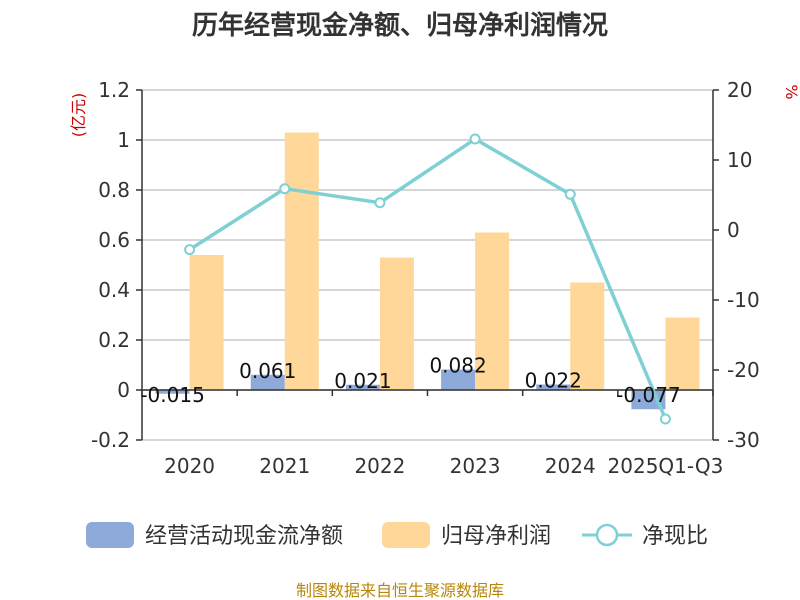  I want to click on legend-label-cash: 经营活动现金流净额, so click(244, 536).